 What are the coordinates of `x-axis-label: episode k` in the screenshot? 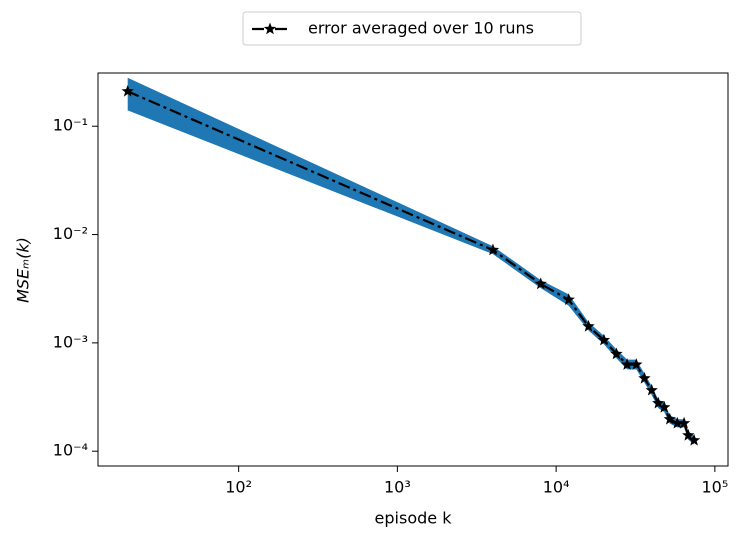 It's located at (414, 518).